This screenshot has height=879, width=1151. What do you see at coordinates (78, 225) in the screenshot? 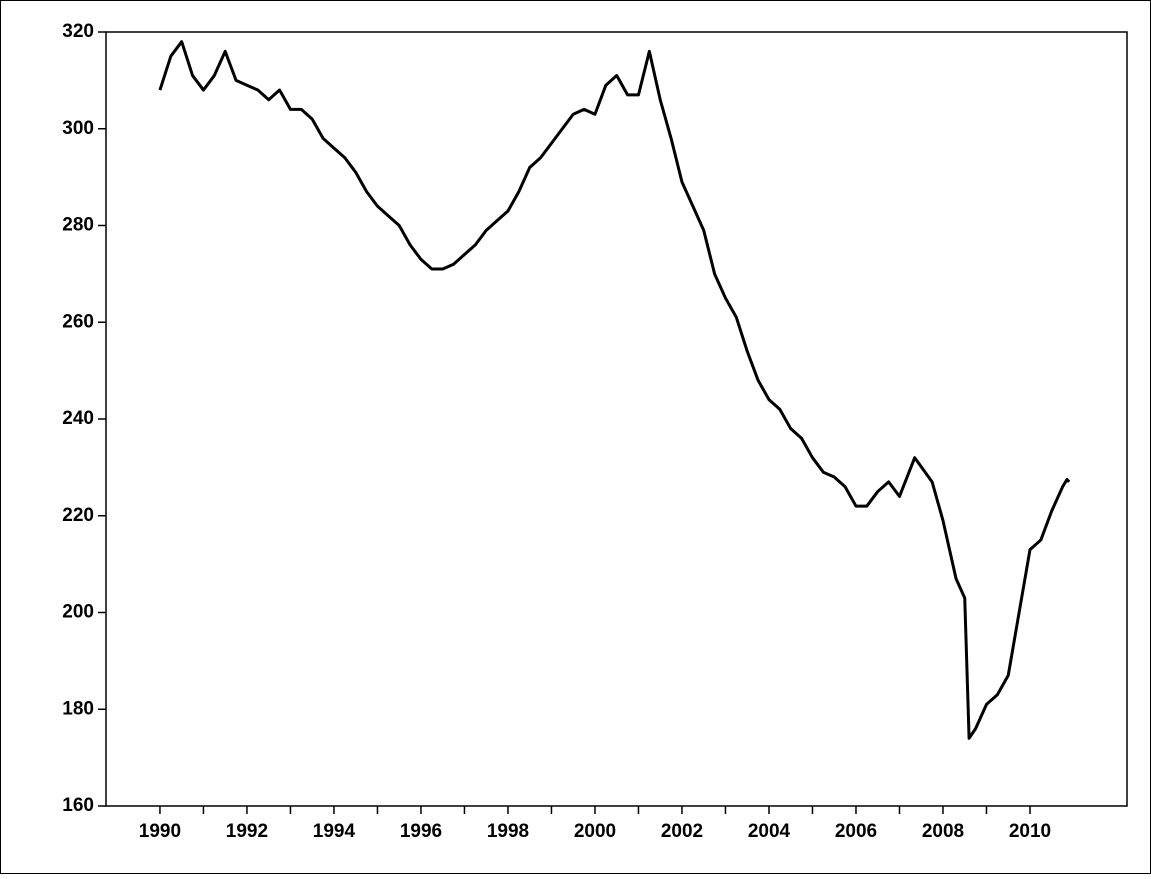
I see `y-tick-label: 280` at bounding box center [78, 225].